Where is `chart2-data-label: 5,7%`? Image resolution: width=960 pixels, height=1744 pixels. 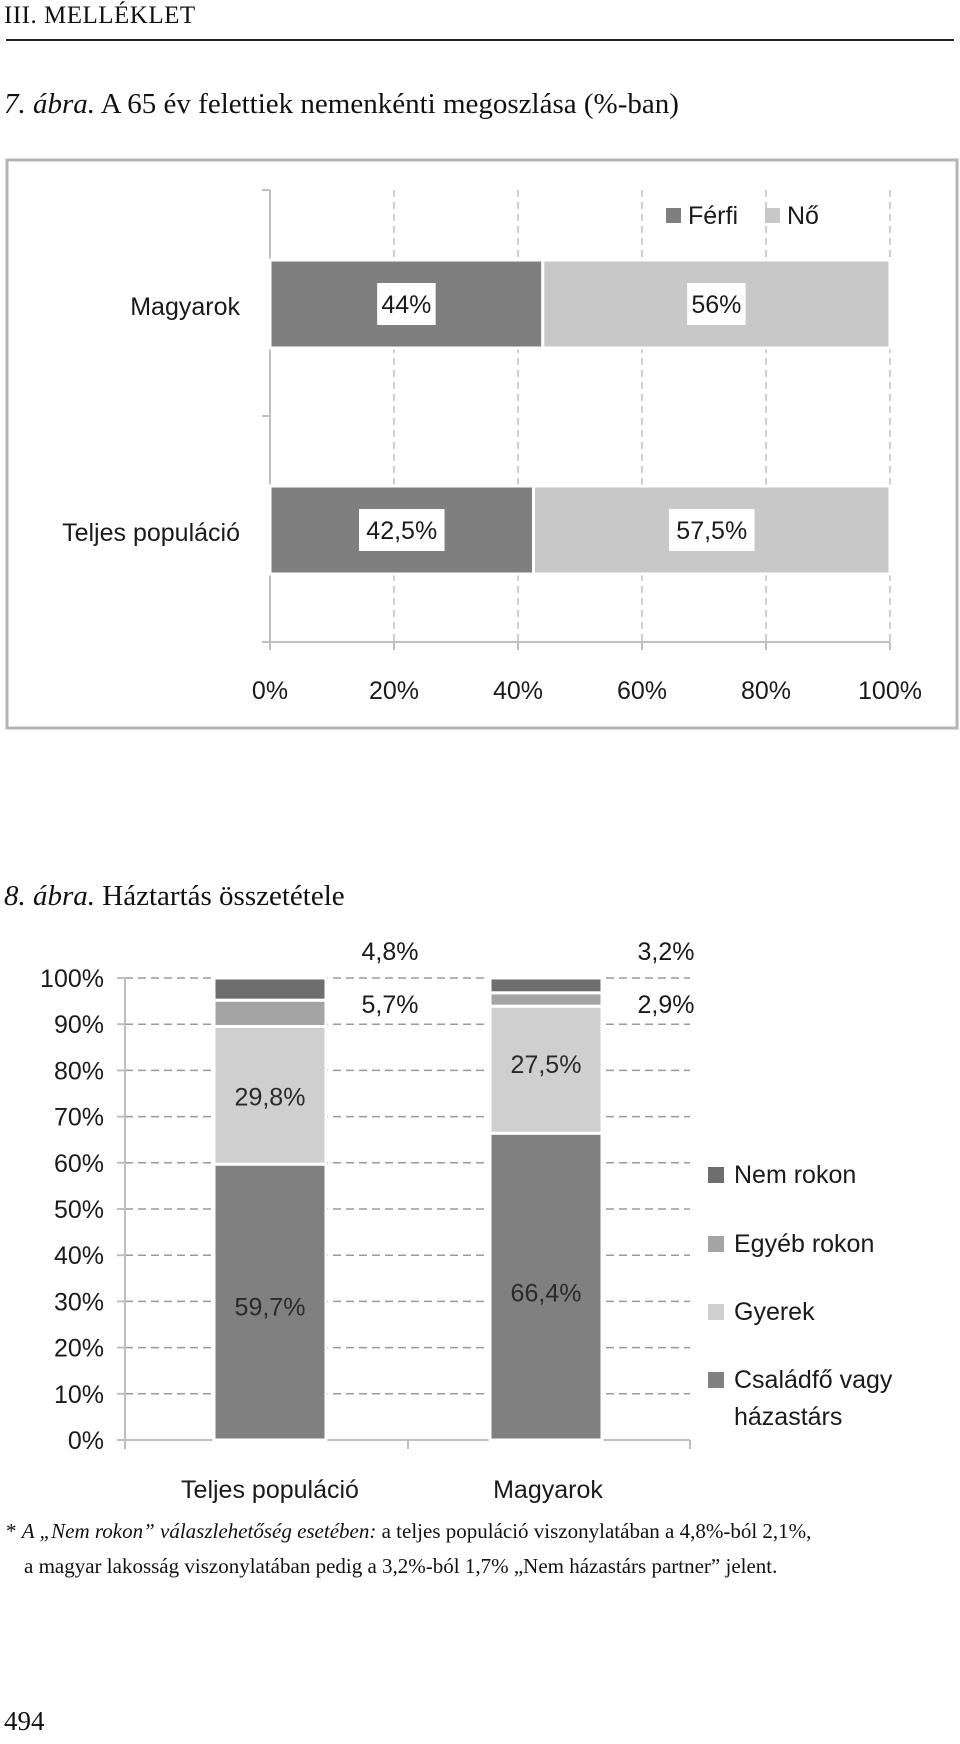 chart2-data-label: 5,7% is located at coordinates (390, 1005).